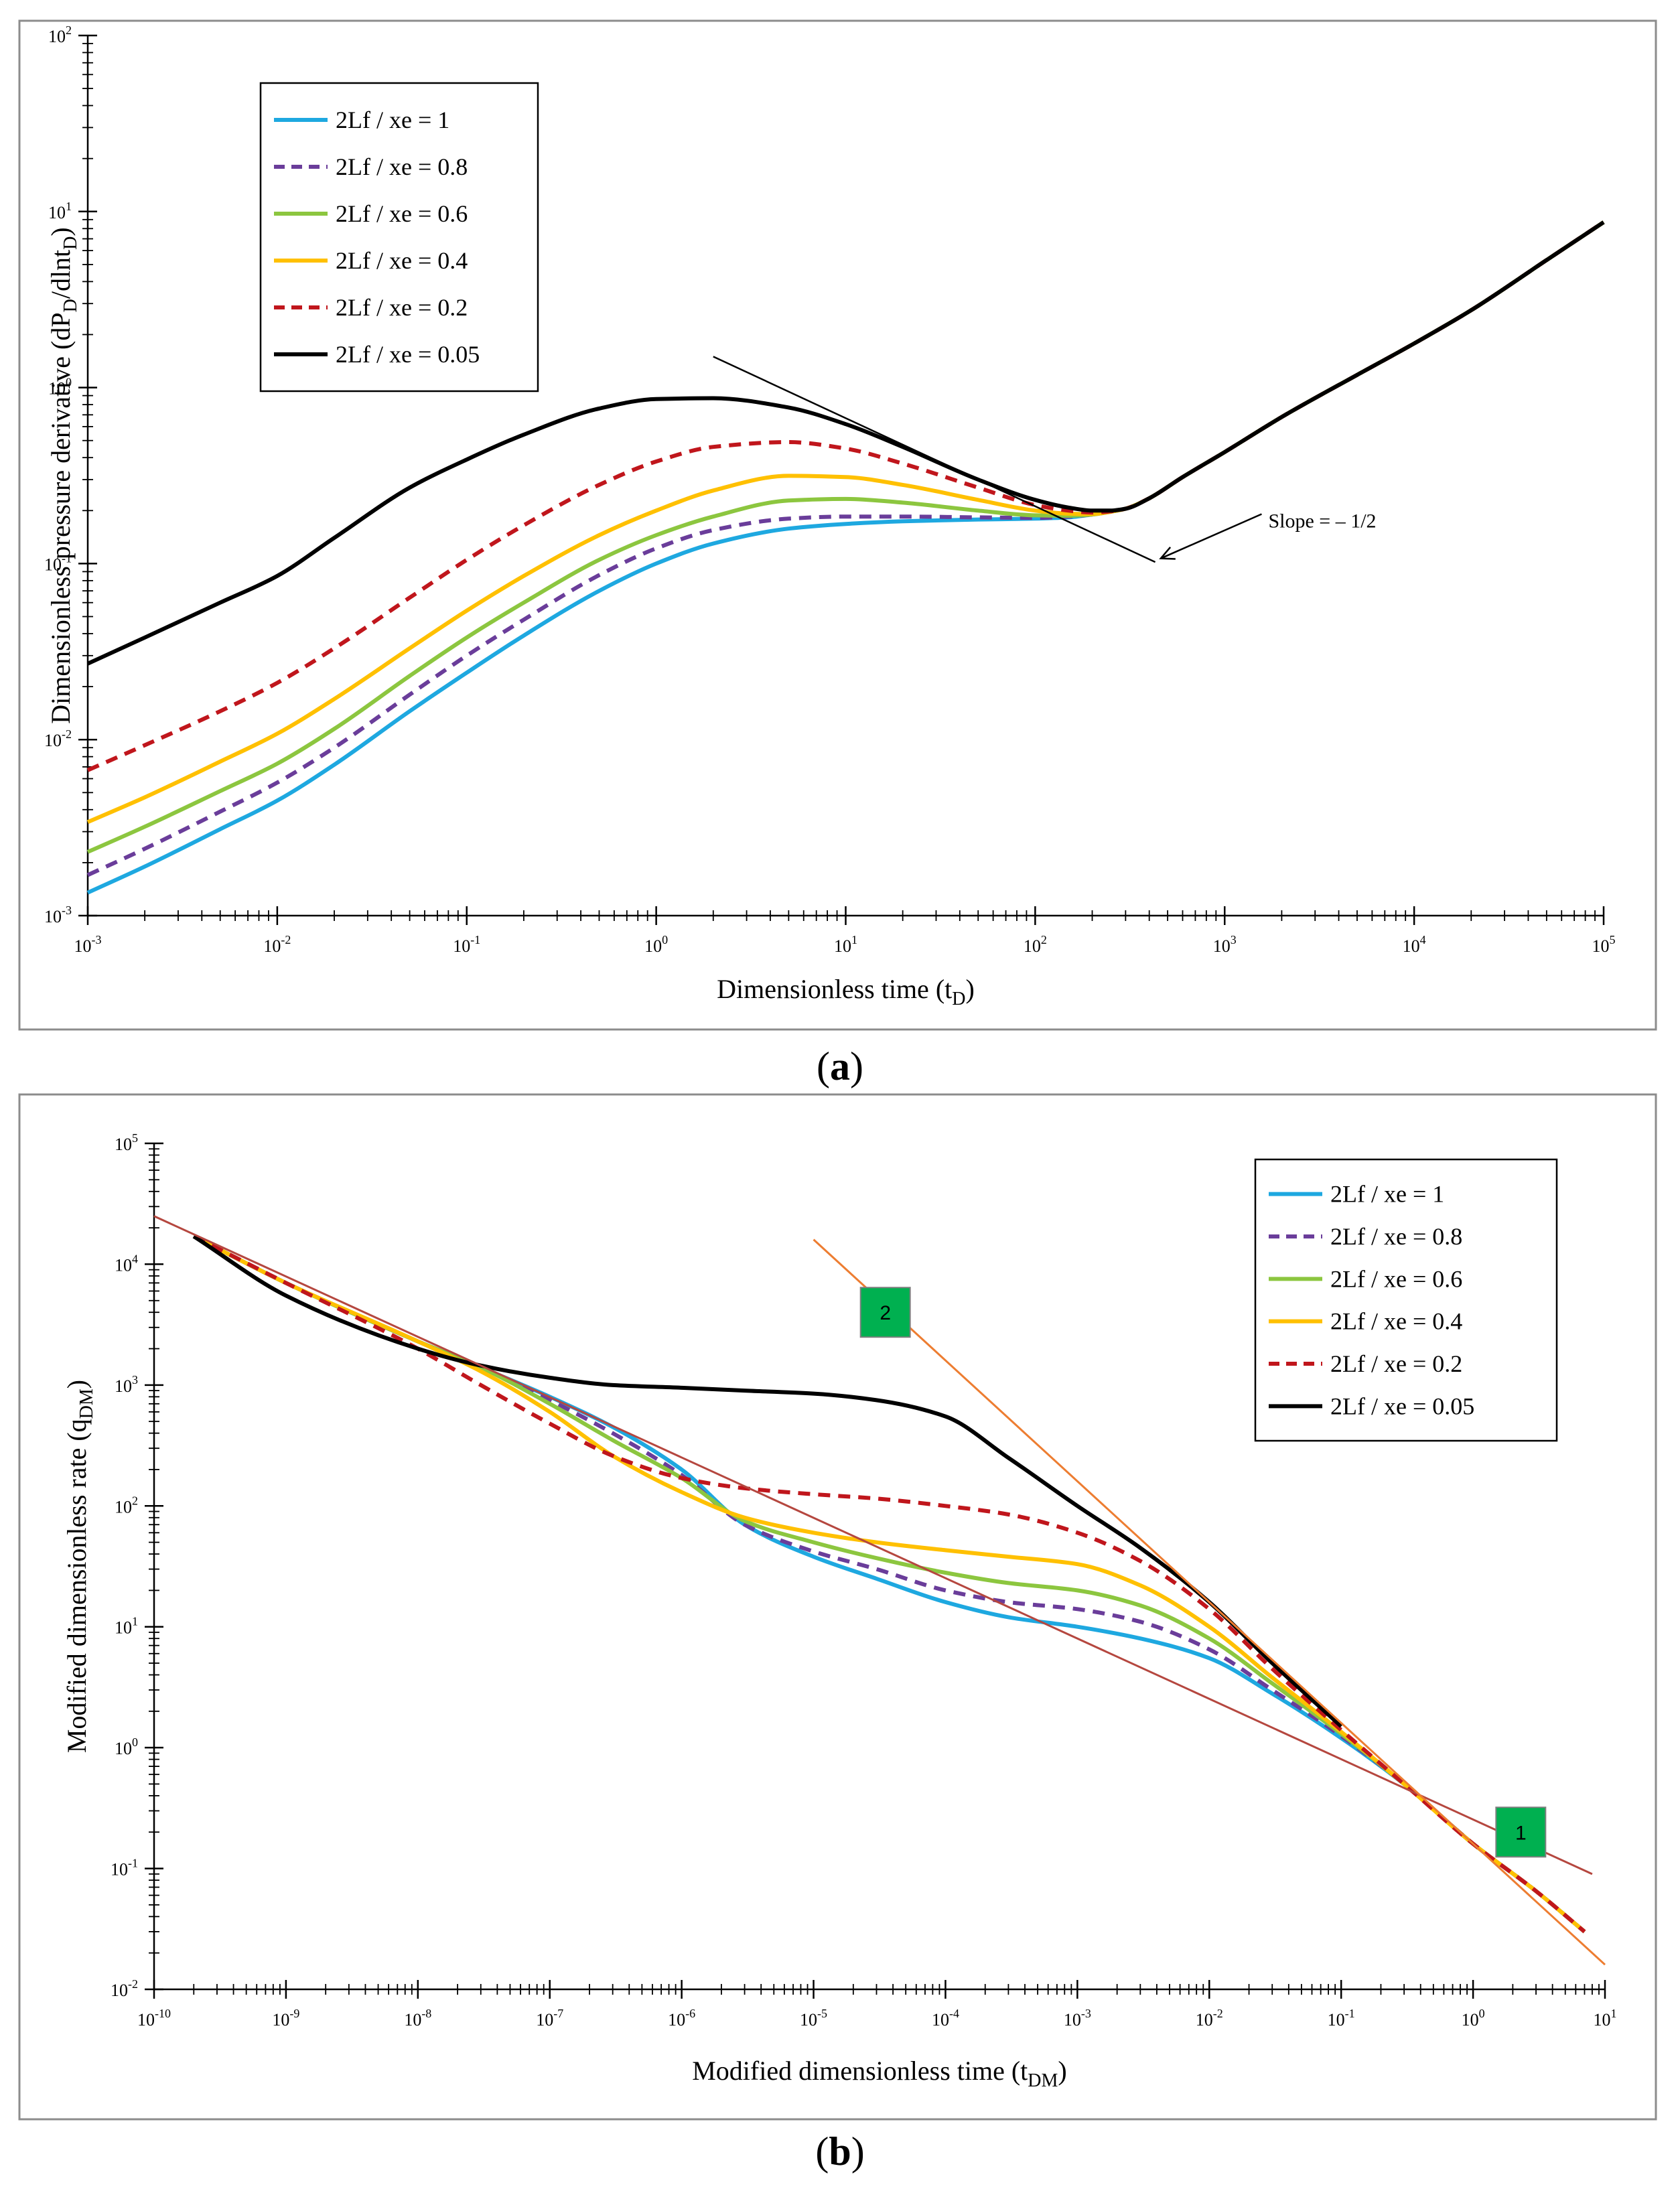 Image resolution: width=1680 pixels, height=2203 pixels. What do you see at coordinates (58, 915) in the screenshot?
I see `y-tick-label: 10⁻³` at bounding box center [58, 915].